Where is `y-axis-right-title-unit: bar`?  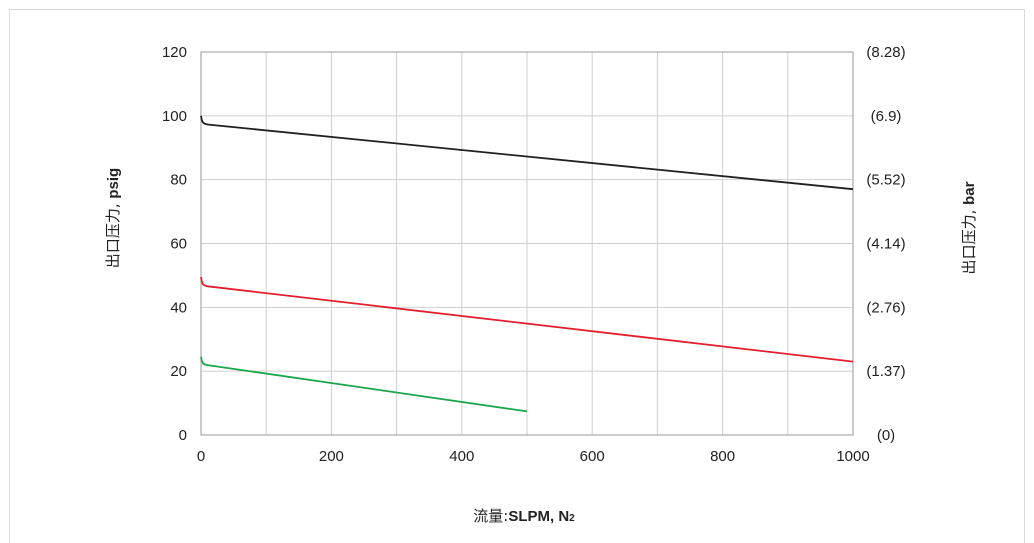
y-axis-right-title-unit: bar is located at coordinates (969, 193).